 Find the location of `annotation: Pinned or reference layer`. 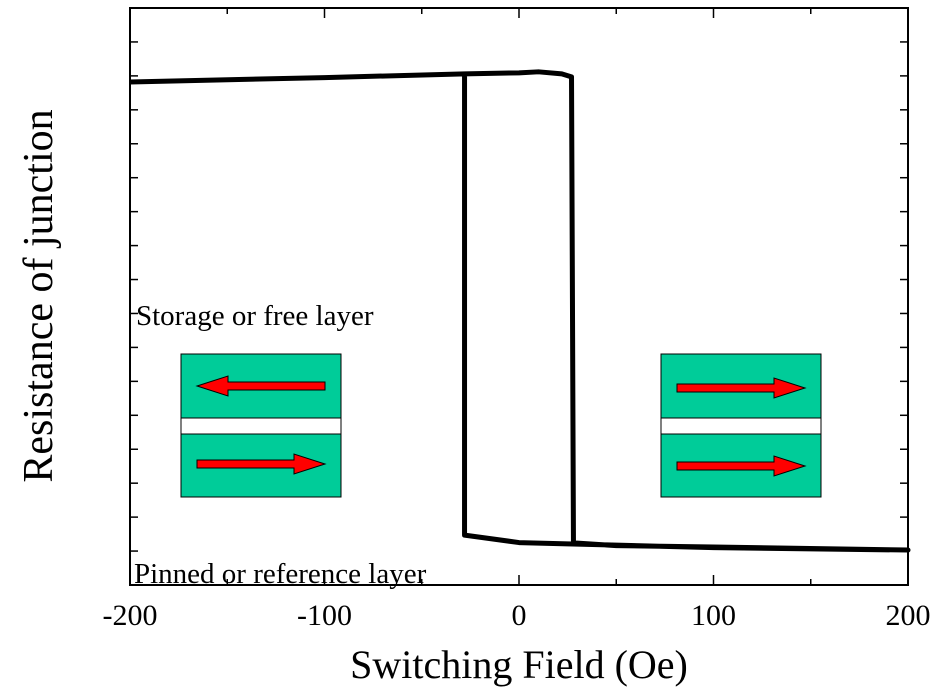

annotation: Pinned or reference layer is located at coordinates (280, 574).